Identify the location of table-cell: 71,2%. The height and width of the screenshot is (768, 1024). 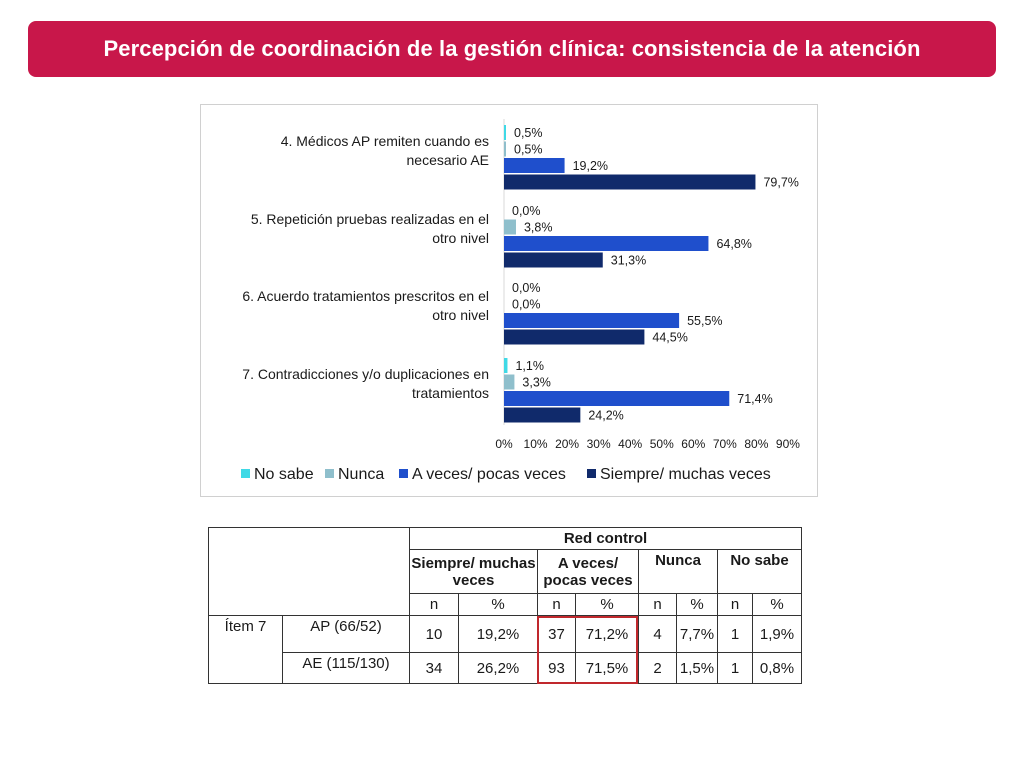
(607, 634).